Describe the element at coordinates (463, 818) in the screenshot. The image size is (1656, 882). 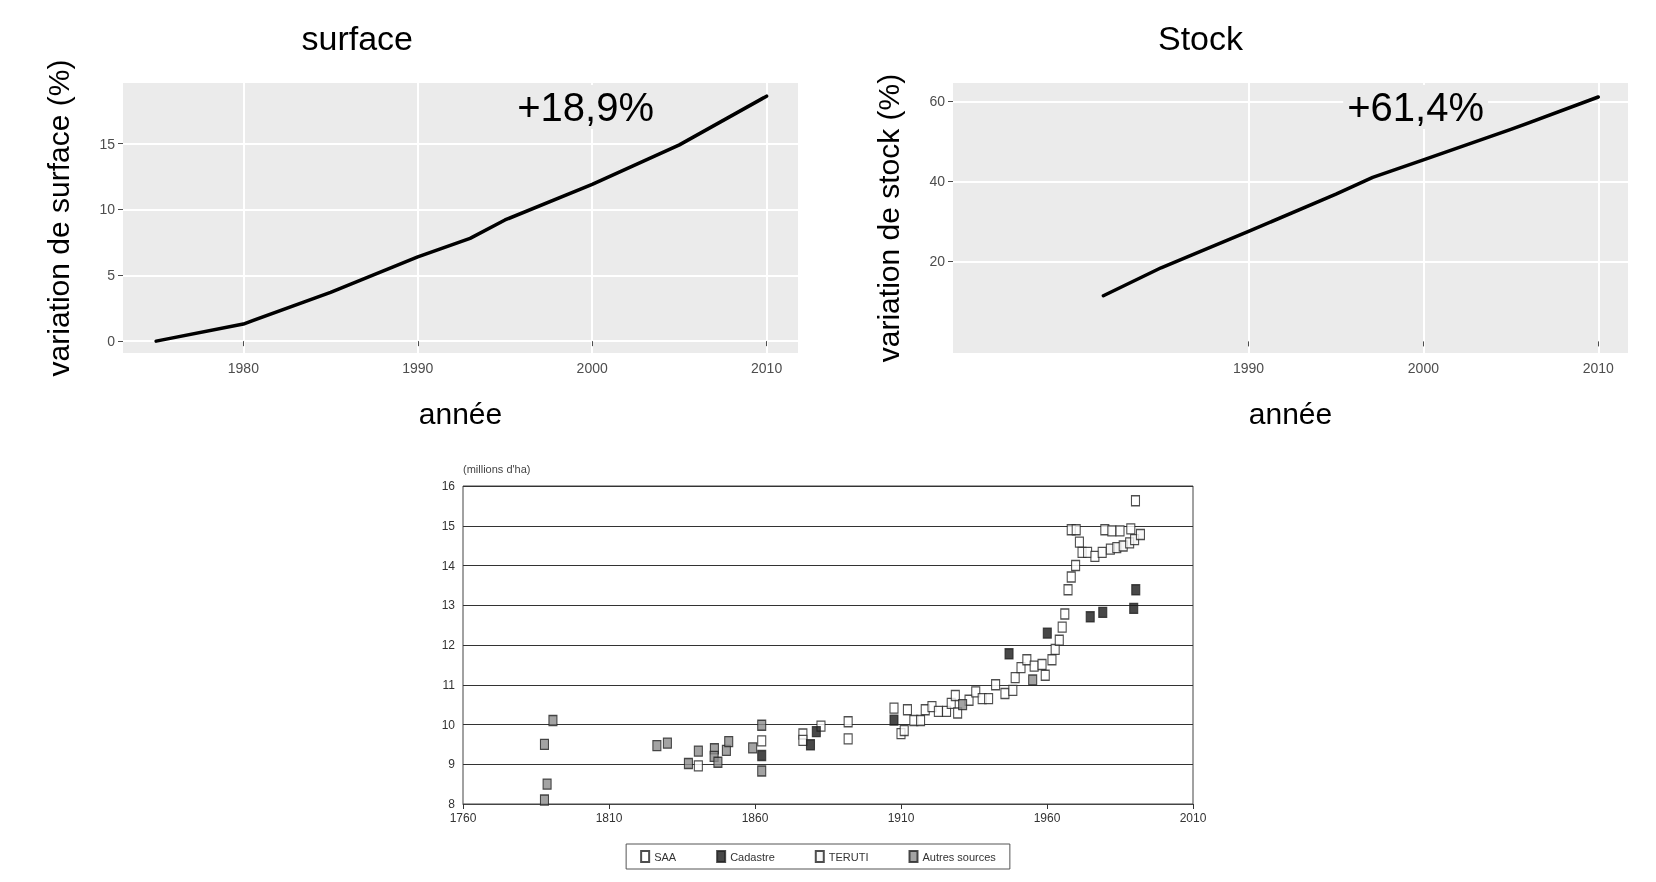
I see `x-tick-label: 1760` at that location.